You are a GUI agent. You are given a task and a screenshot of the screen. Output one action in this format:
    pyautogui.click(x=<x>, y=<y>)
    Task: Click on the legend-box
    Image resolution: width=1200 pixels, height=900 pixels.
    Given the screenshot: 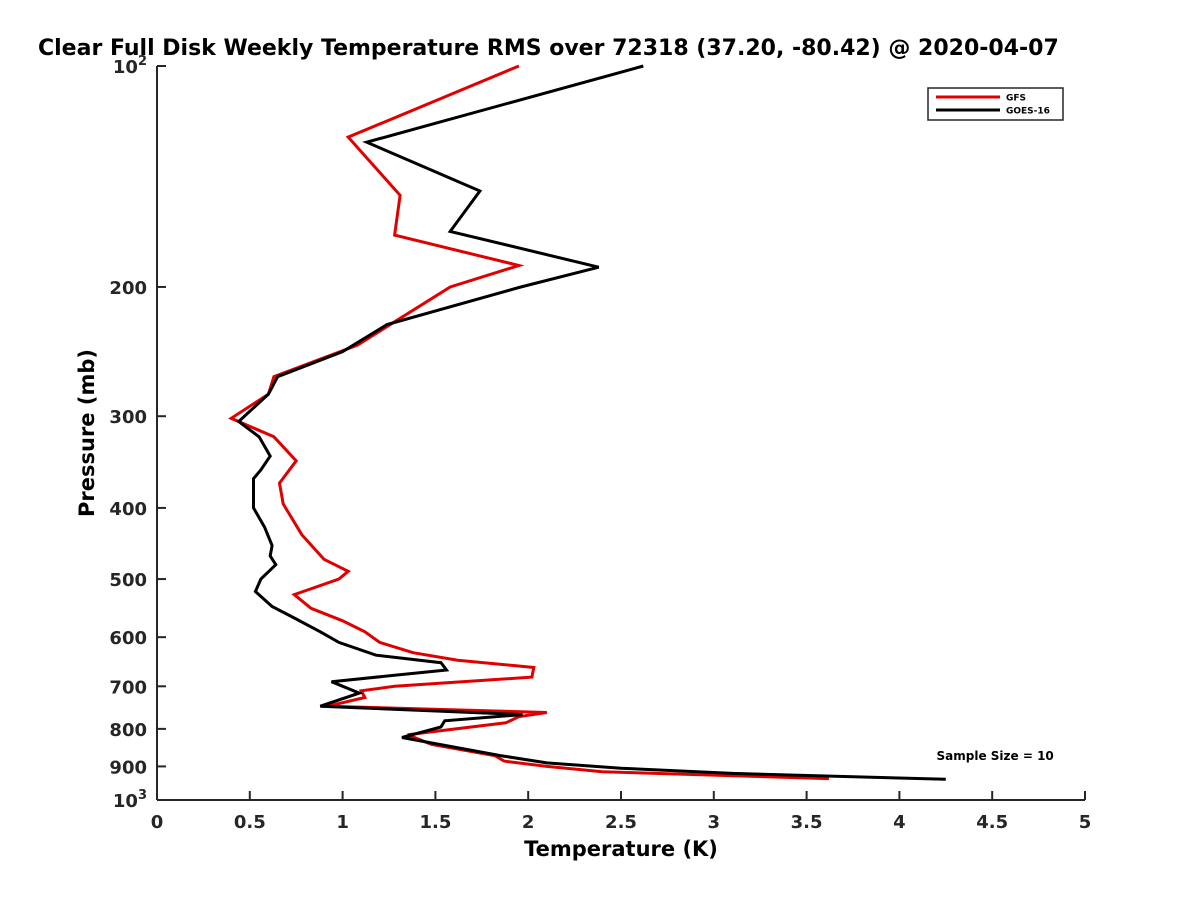 What is the action you would take?
    pyautogui.click(x=995, y=104)
    